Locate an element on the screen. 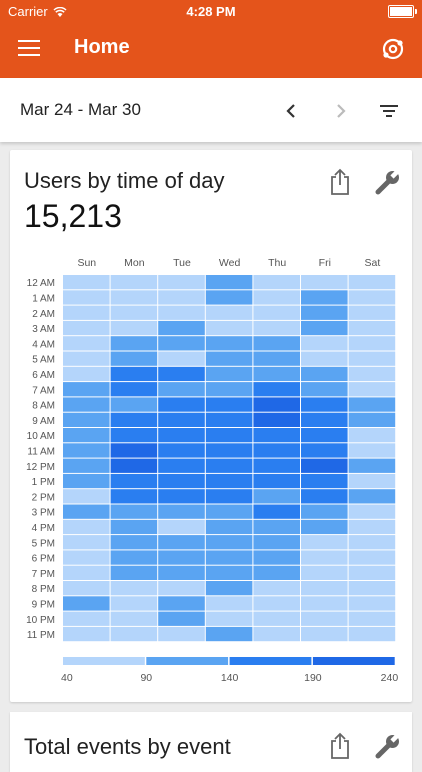  legend-tick-label: 40 is located at coordinates (67, 678).